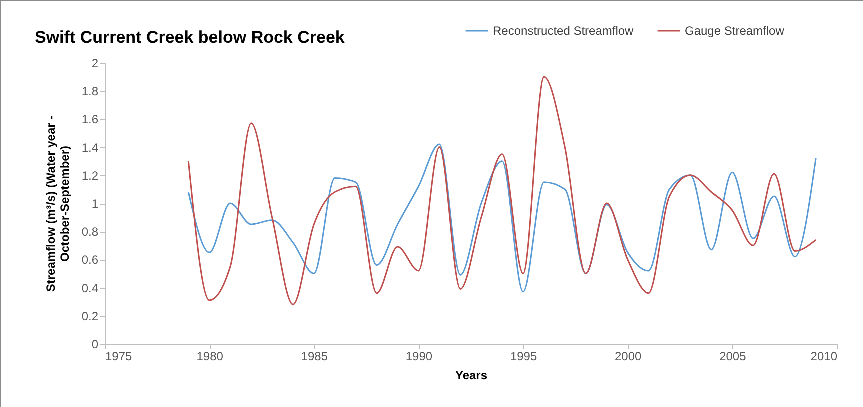  What do you see at coordinates (471, 375) in the screenshot?
I see `x-axis-title: Years` at bounding box center [471, 375].